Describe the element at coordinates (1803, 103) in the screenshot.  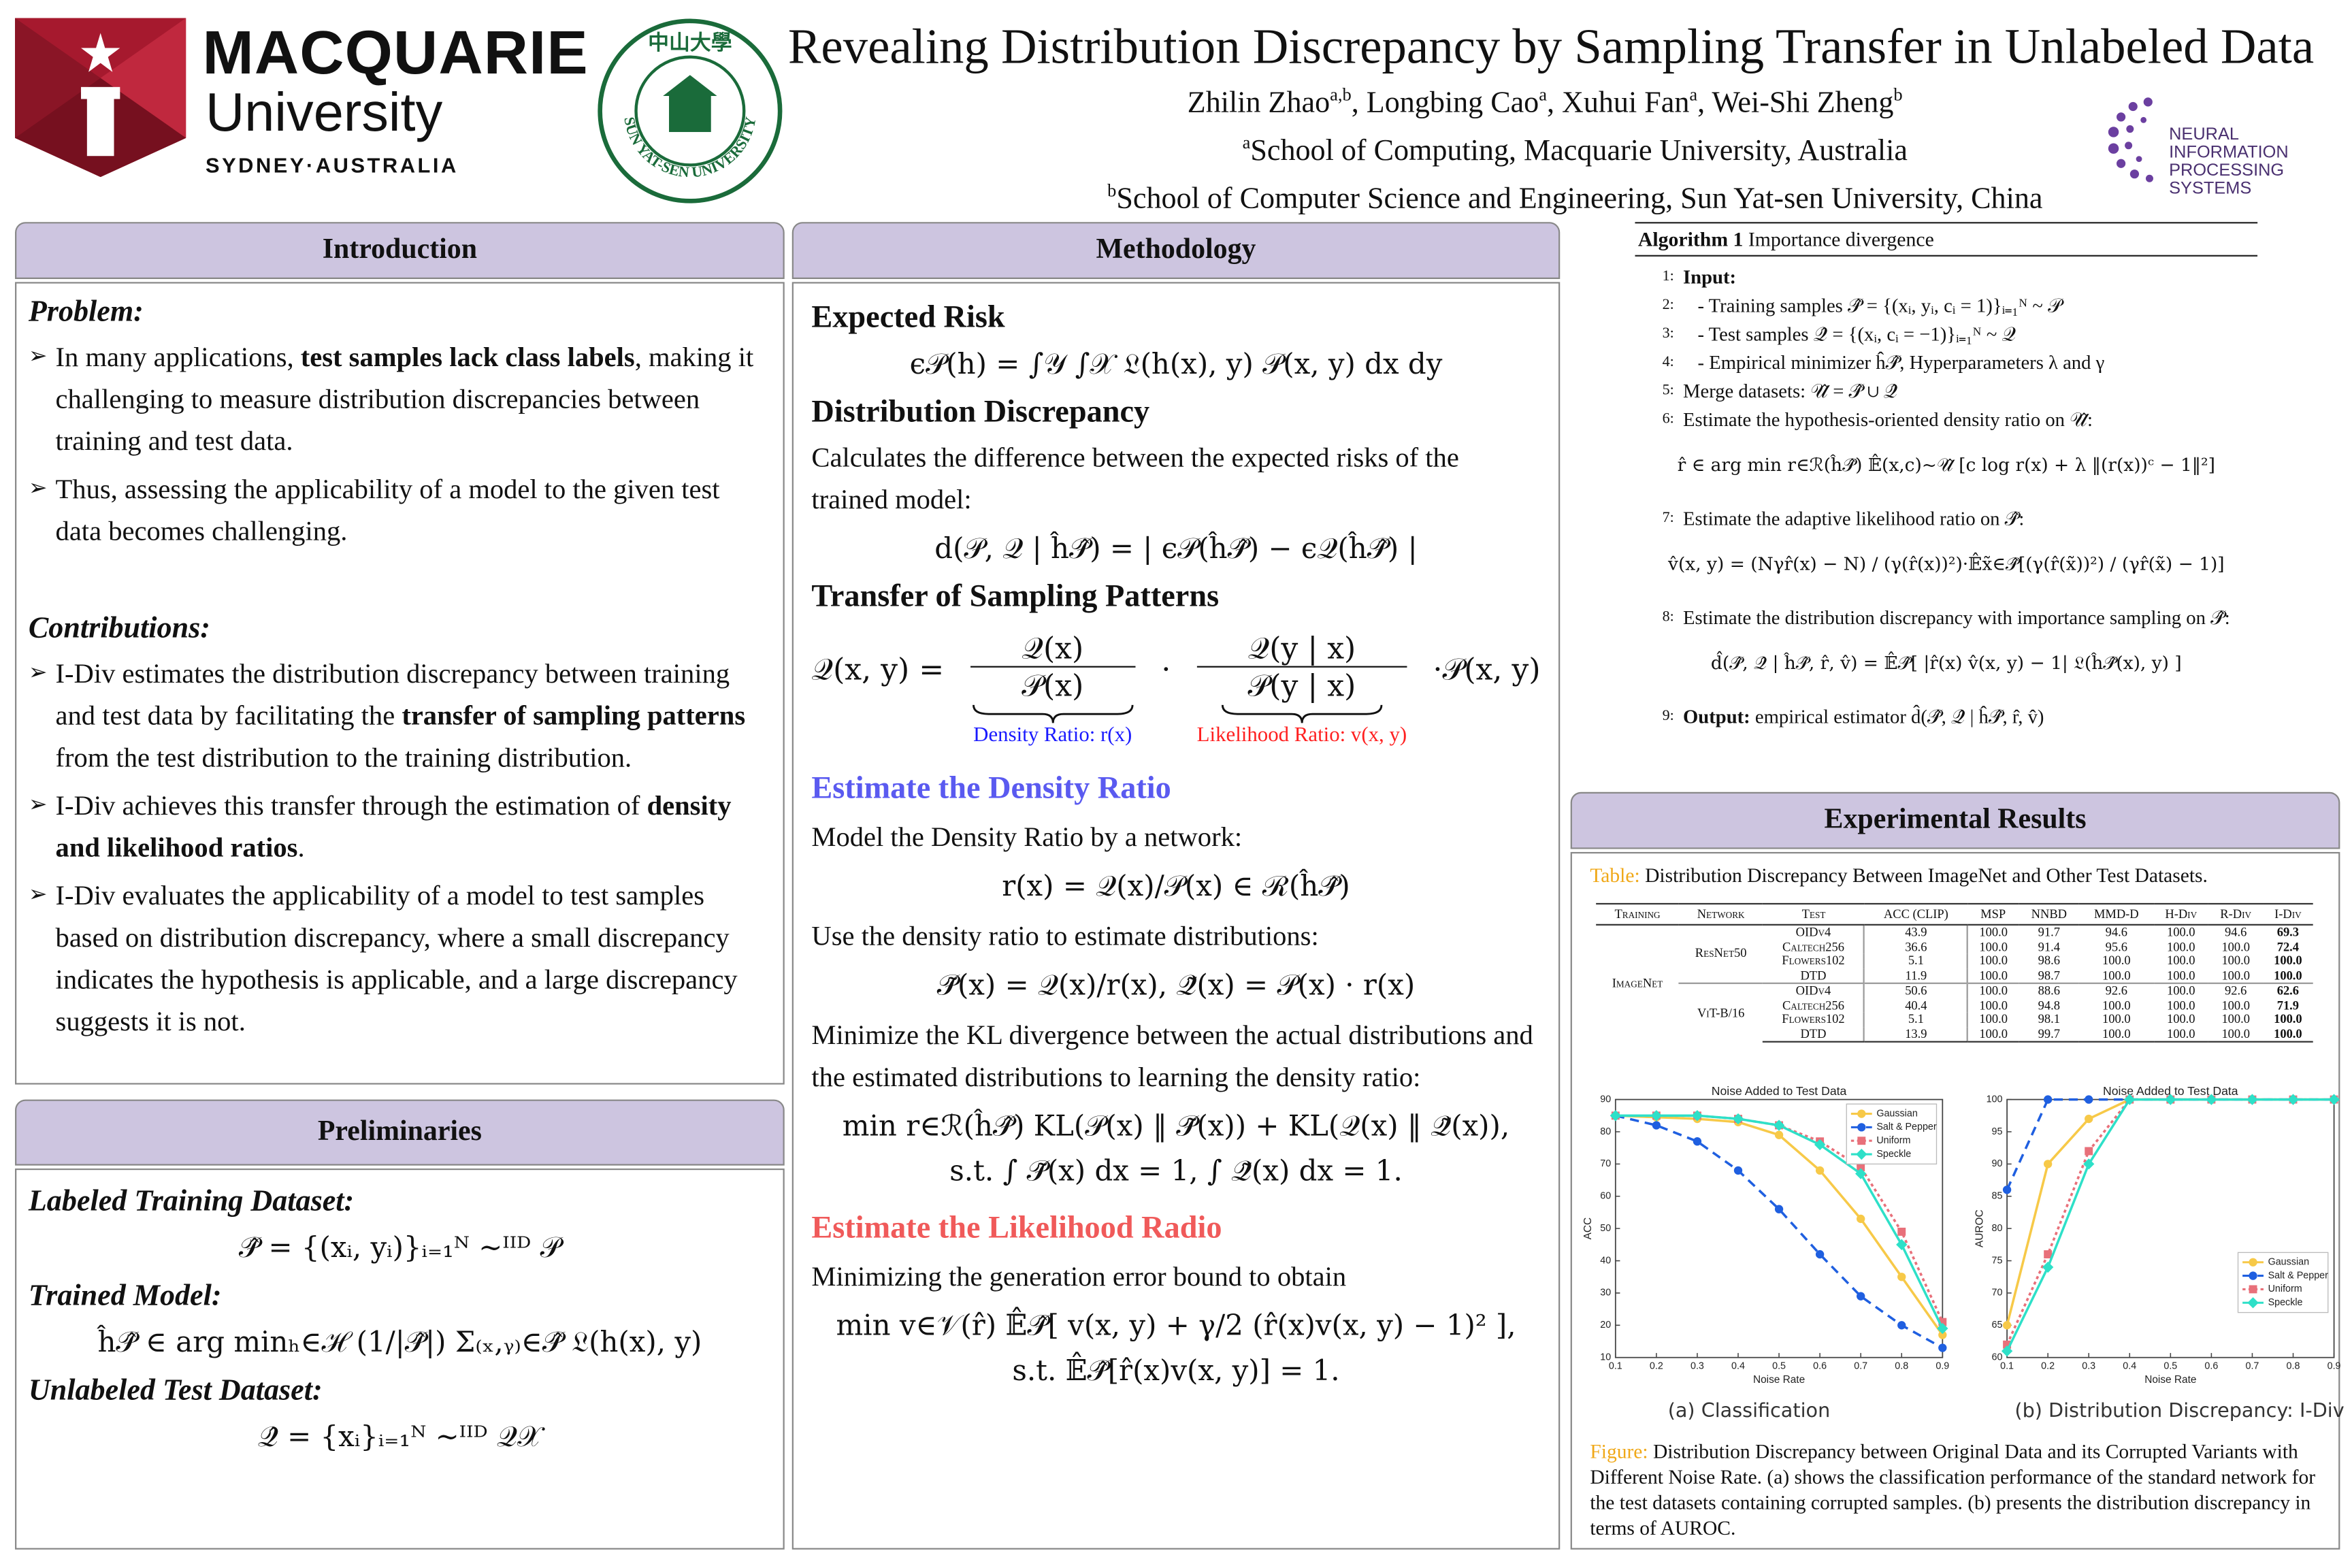
I see `author-name: Wei-Shi Zheng` at that location.